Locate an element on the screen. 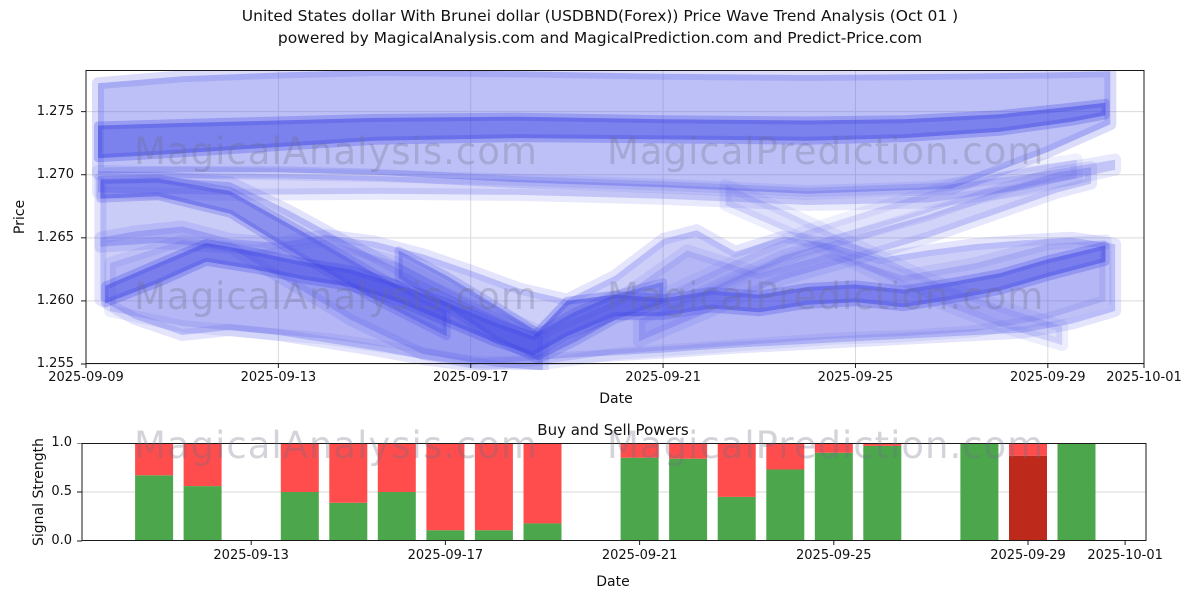 The width and height of the screenshot is (1200, 600). signal-bars is located at coordinates (615, 492).